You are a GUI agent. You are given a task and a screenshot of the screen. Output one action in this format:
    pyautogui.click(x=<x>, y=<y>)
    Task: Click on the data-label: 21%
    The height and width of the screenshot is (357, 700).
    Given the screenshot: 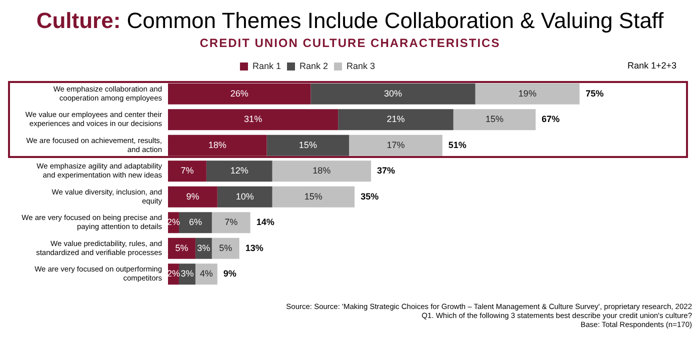 What is the action you would take?
    pyautogui.click(x=395, y=119)
    